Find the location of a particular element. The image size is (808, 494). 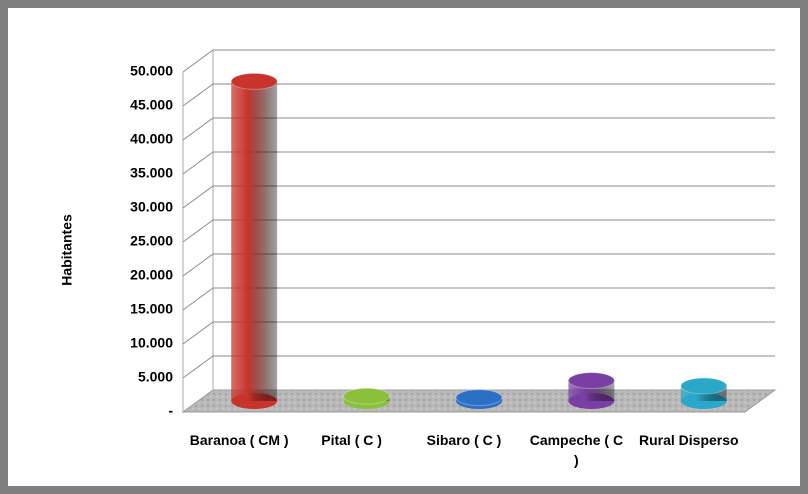

bar is located at coordinates (254, 241).